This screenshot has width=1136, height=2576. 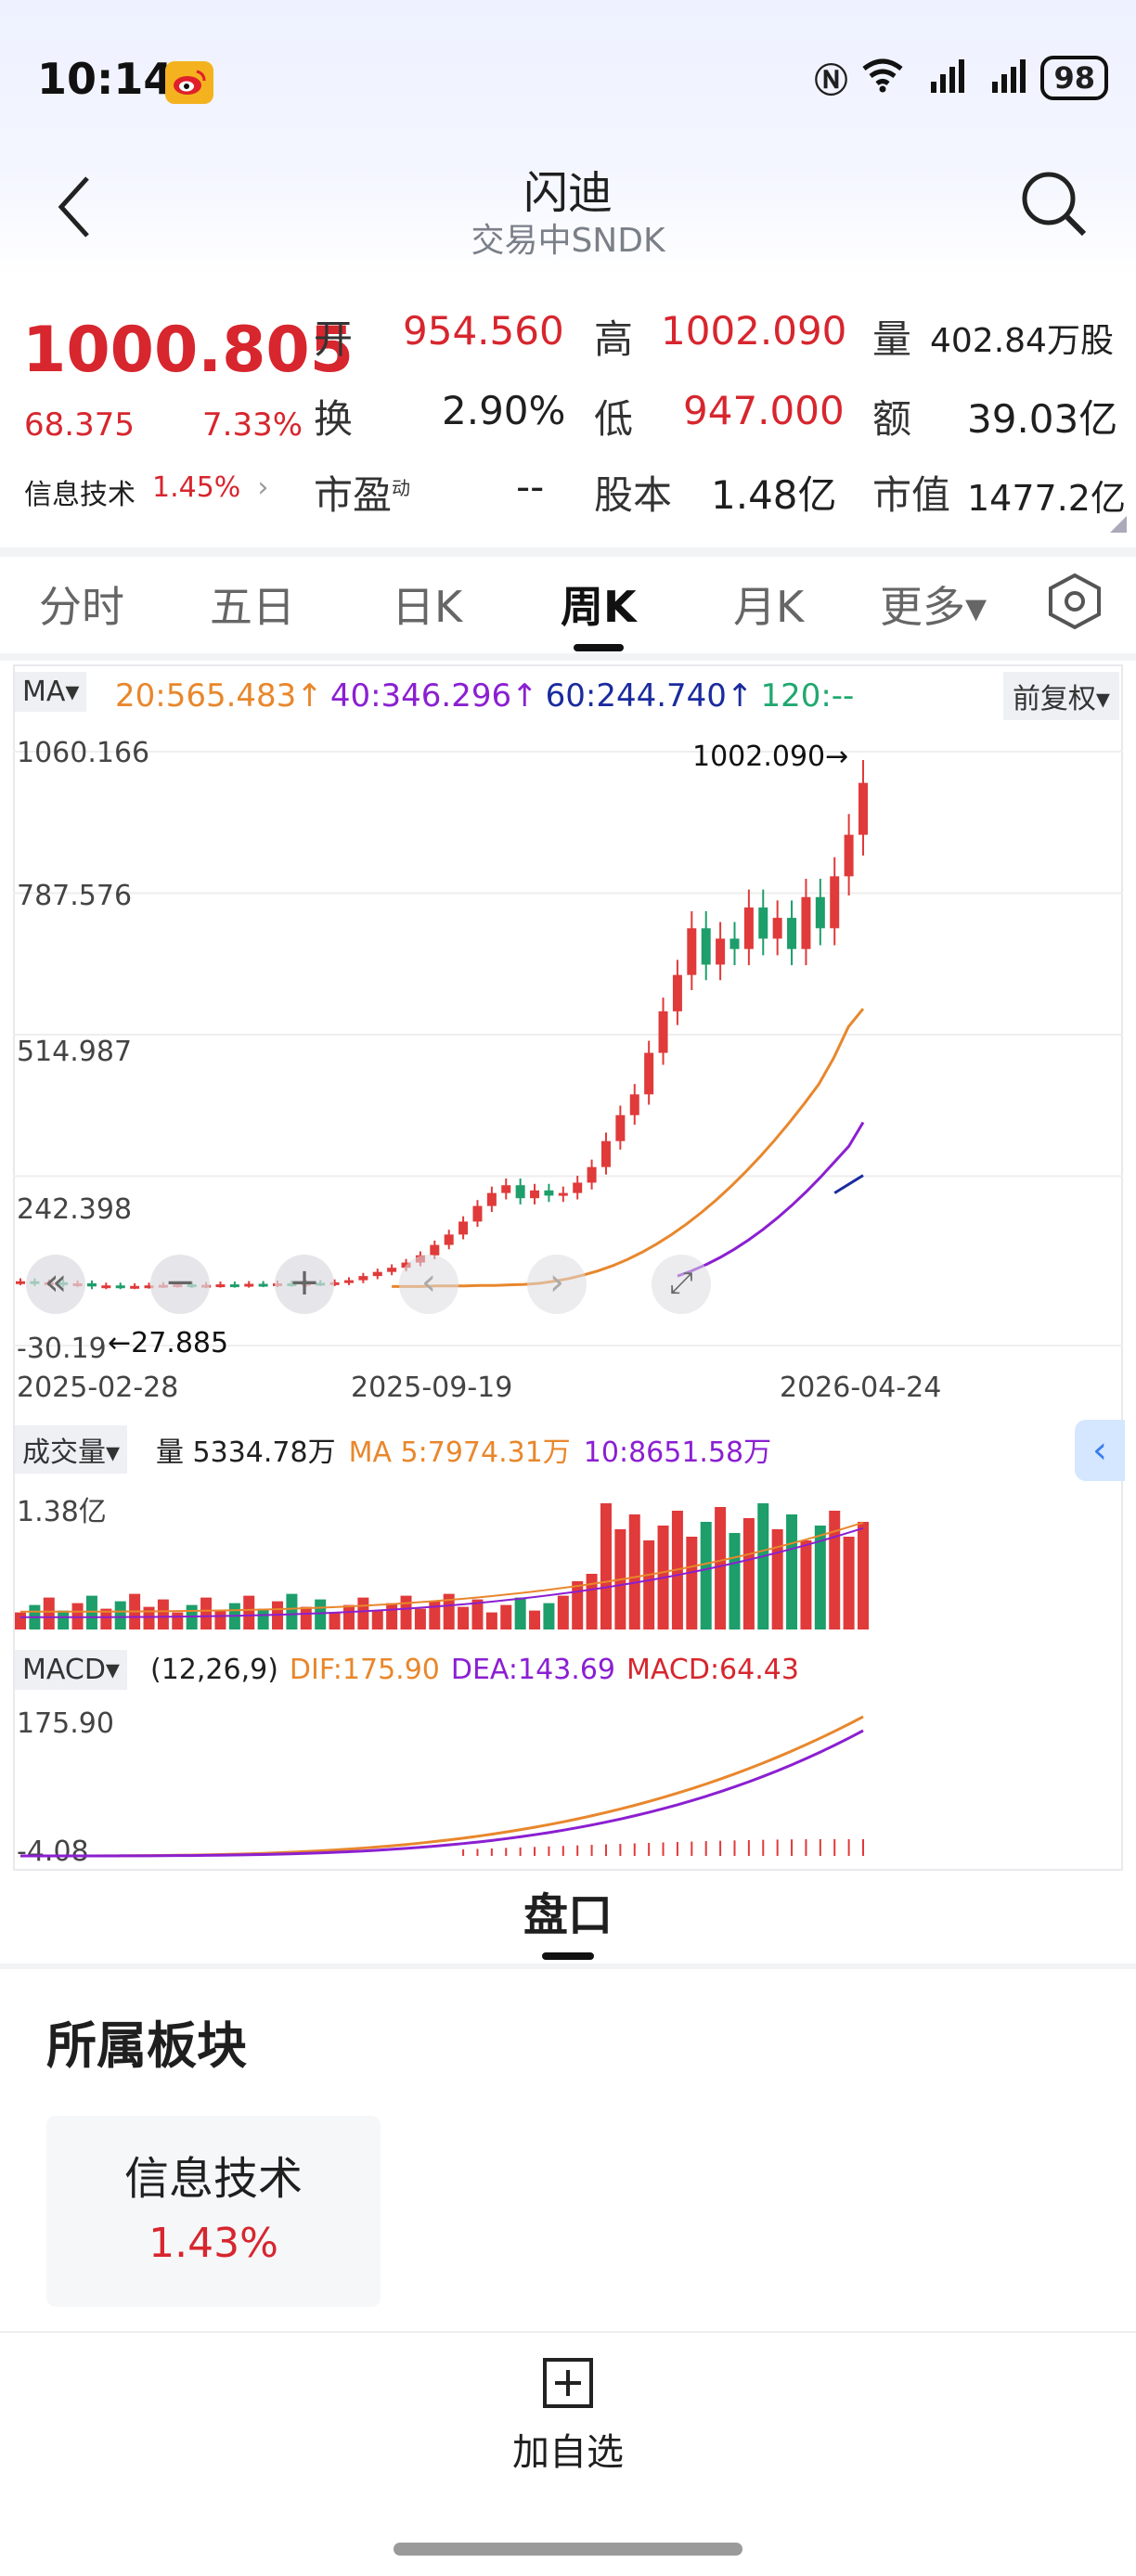 What do you see at coordinates (599, 607) in the screenshot?
I see `tab-weekly-k: 周K` at bounding box center [599, 607].